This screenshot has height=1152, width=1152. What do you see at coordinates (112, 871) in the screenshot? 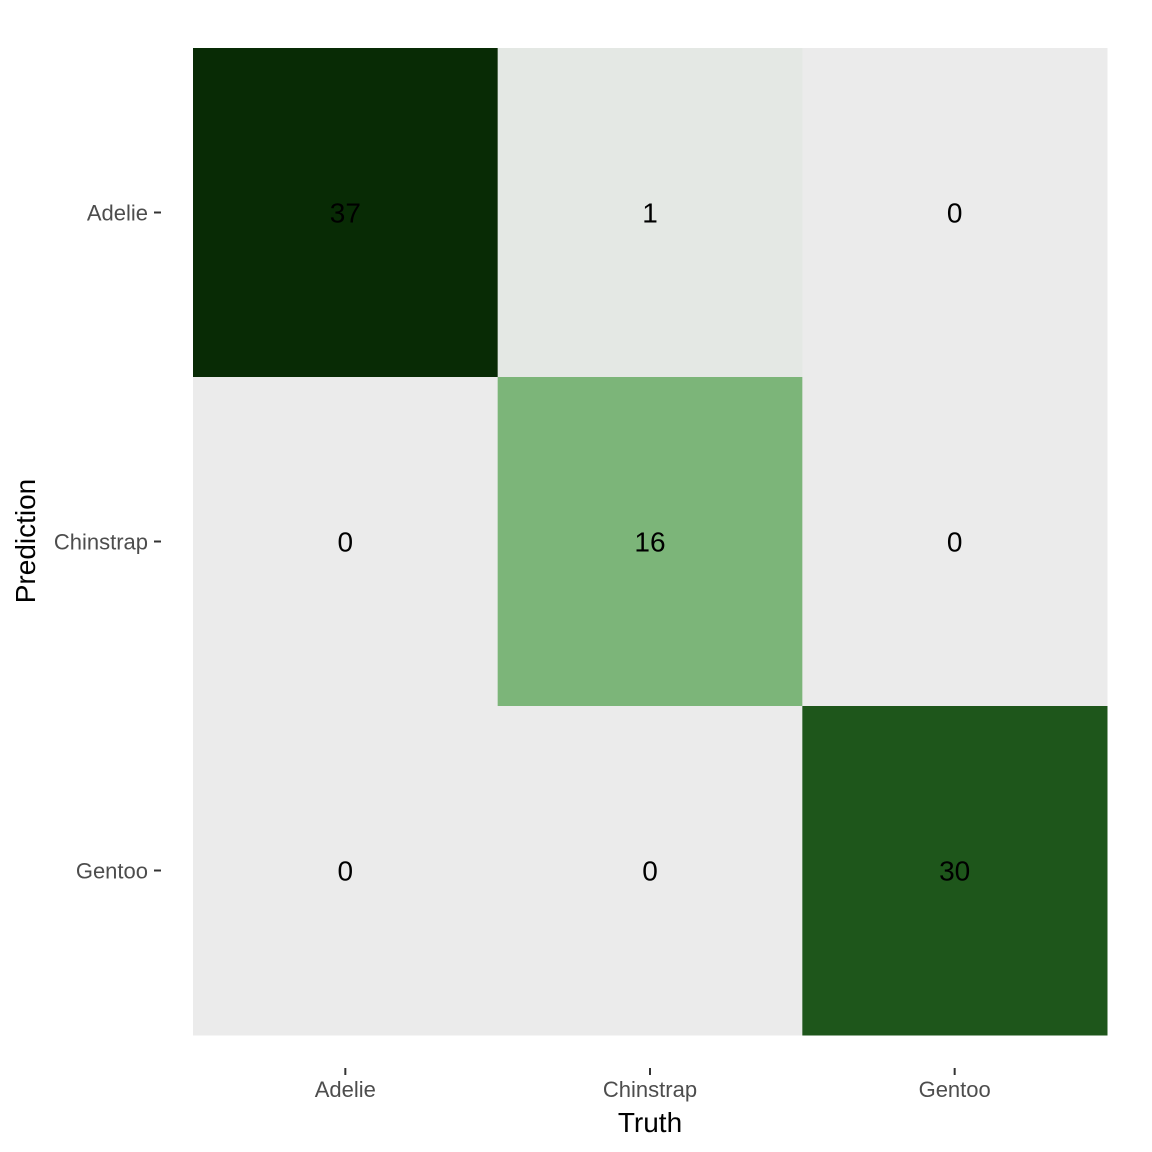
I see `y-tick-label: Gentoo` at bounding box center [112, 871].